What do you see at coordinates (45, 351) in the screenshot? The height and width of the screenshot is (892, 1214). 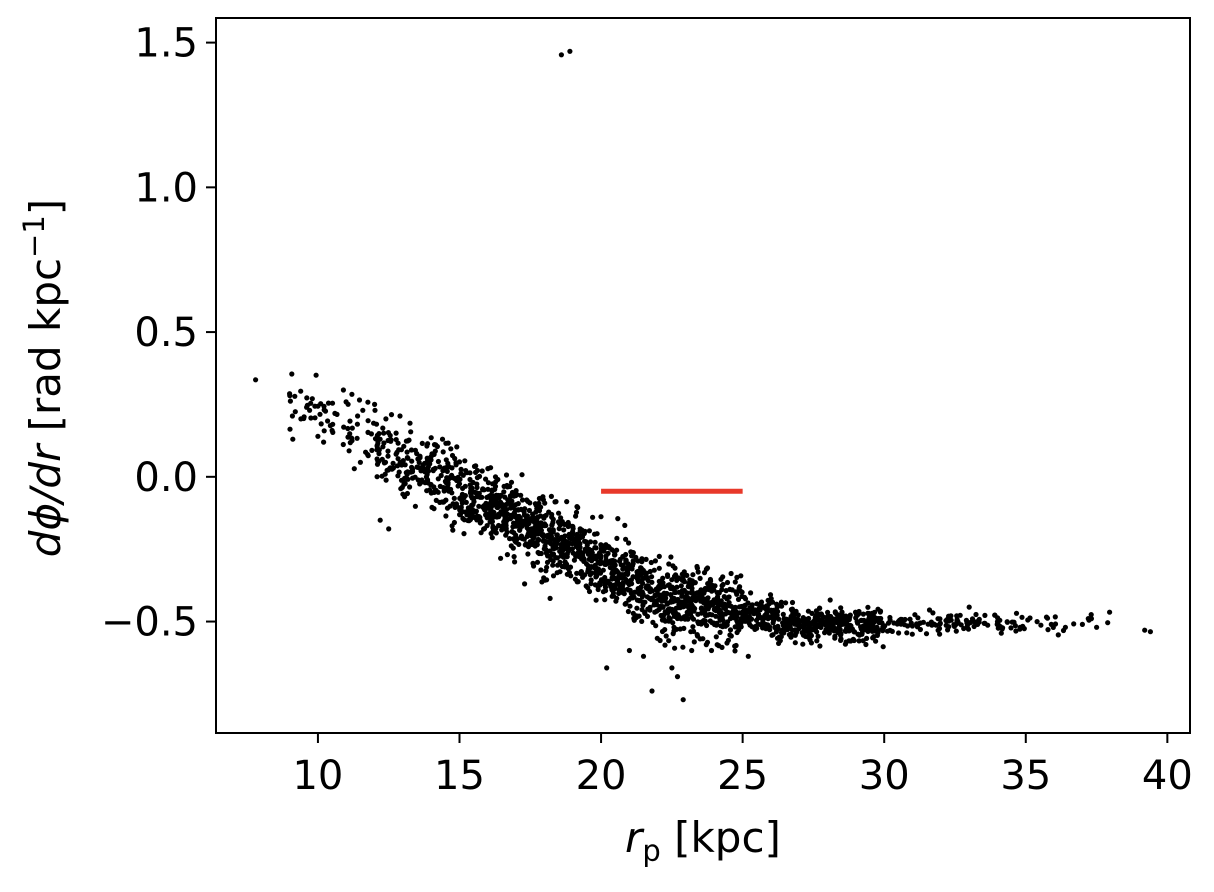 I see `y-axis-label-unit: [rad kpc` at bounding box center [45, 351].